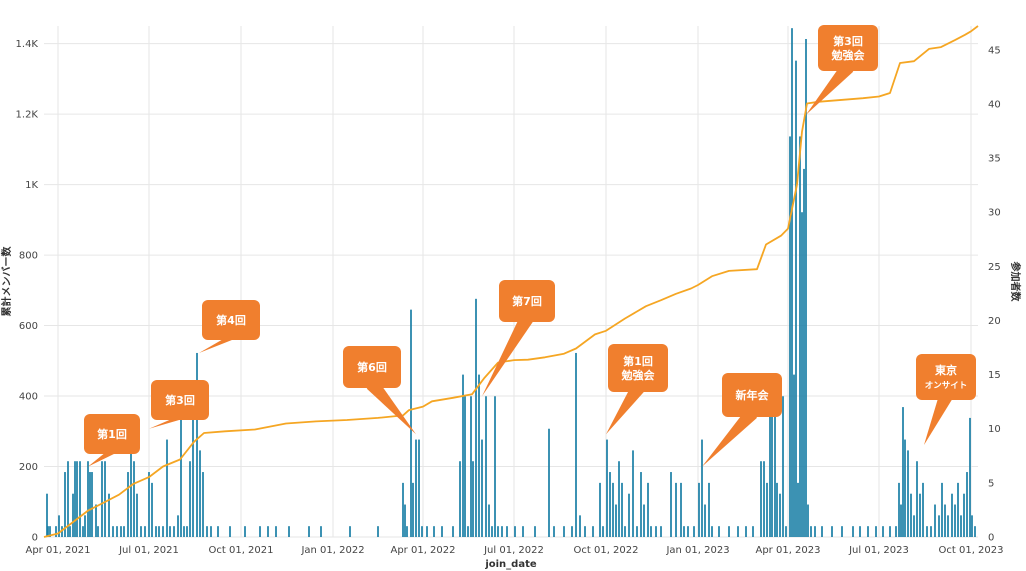 The width and height of the screenshot is (1026, 571). What do you see at coordinates (946, 386) in the screenshot?
I see `callout-label: オンサイト` at bounding box center [946, 386].